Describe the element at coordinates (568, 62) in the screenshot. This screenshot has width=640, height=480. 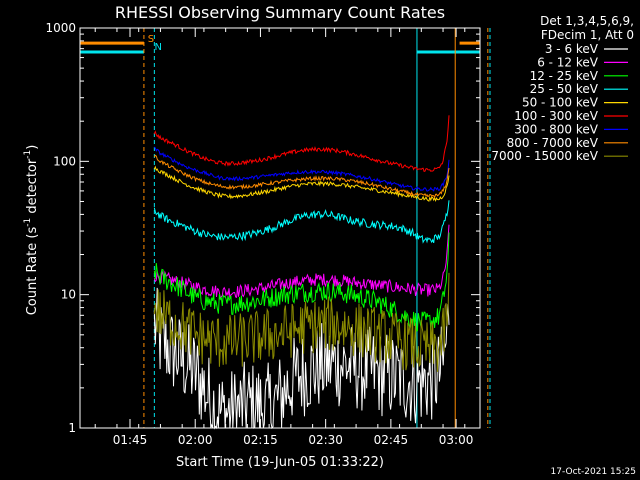
I see `legend-label-1: 6 - 12 keV` at that location.